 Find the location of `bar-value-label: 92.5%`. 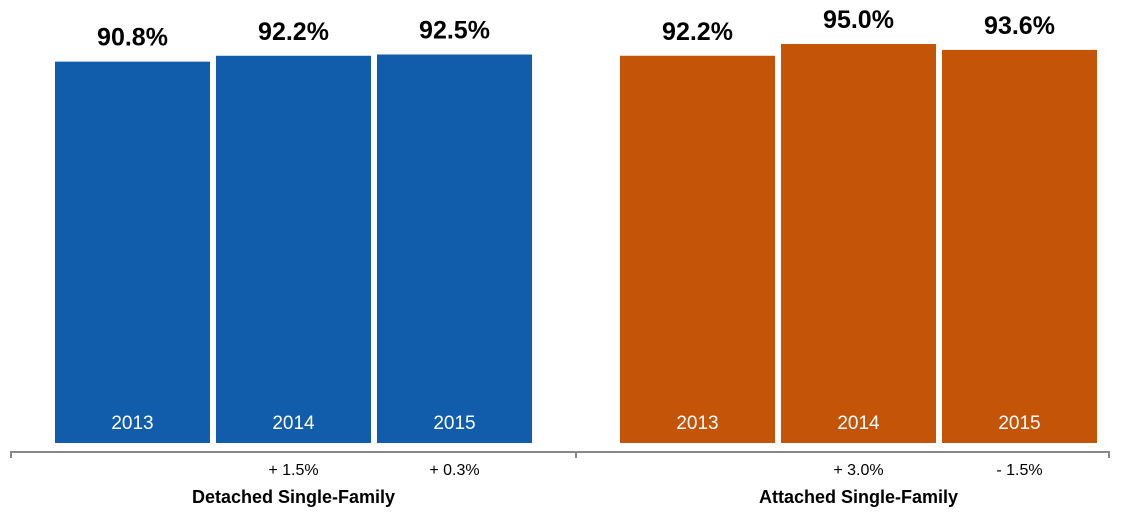

bar-value-label: 92.5% is located at coordinates (454, 31).